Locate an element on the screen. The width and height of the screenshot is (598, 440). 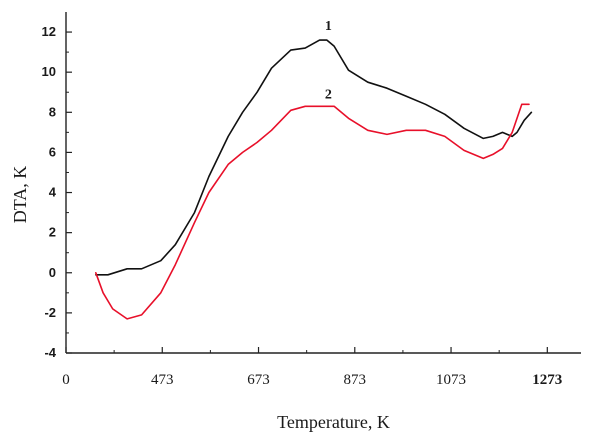
y-tick-label: -4 is located at coordinates (50, 352).